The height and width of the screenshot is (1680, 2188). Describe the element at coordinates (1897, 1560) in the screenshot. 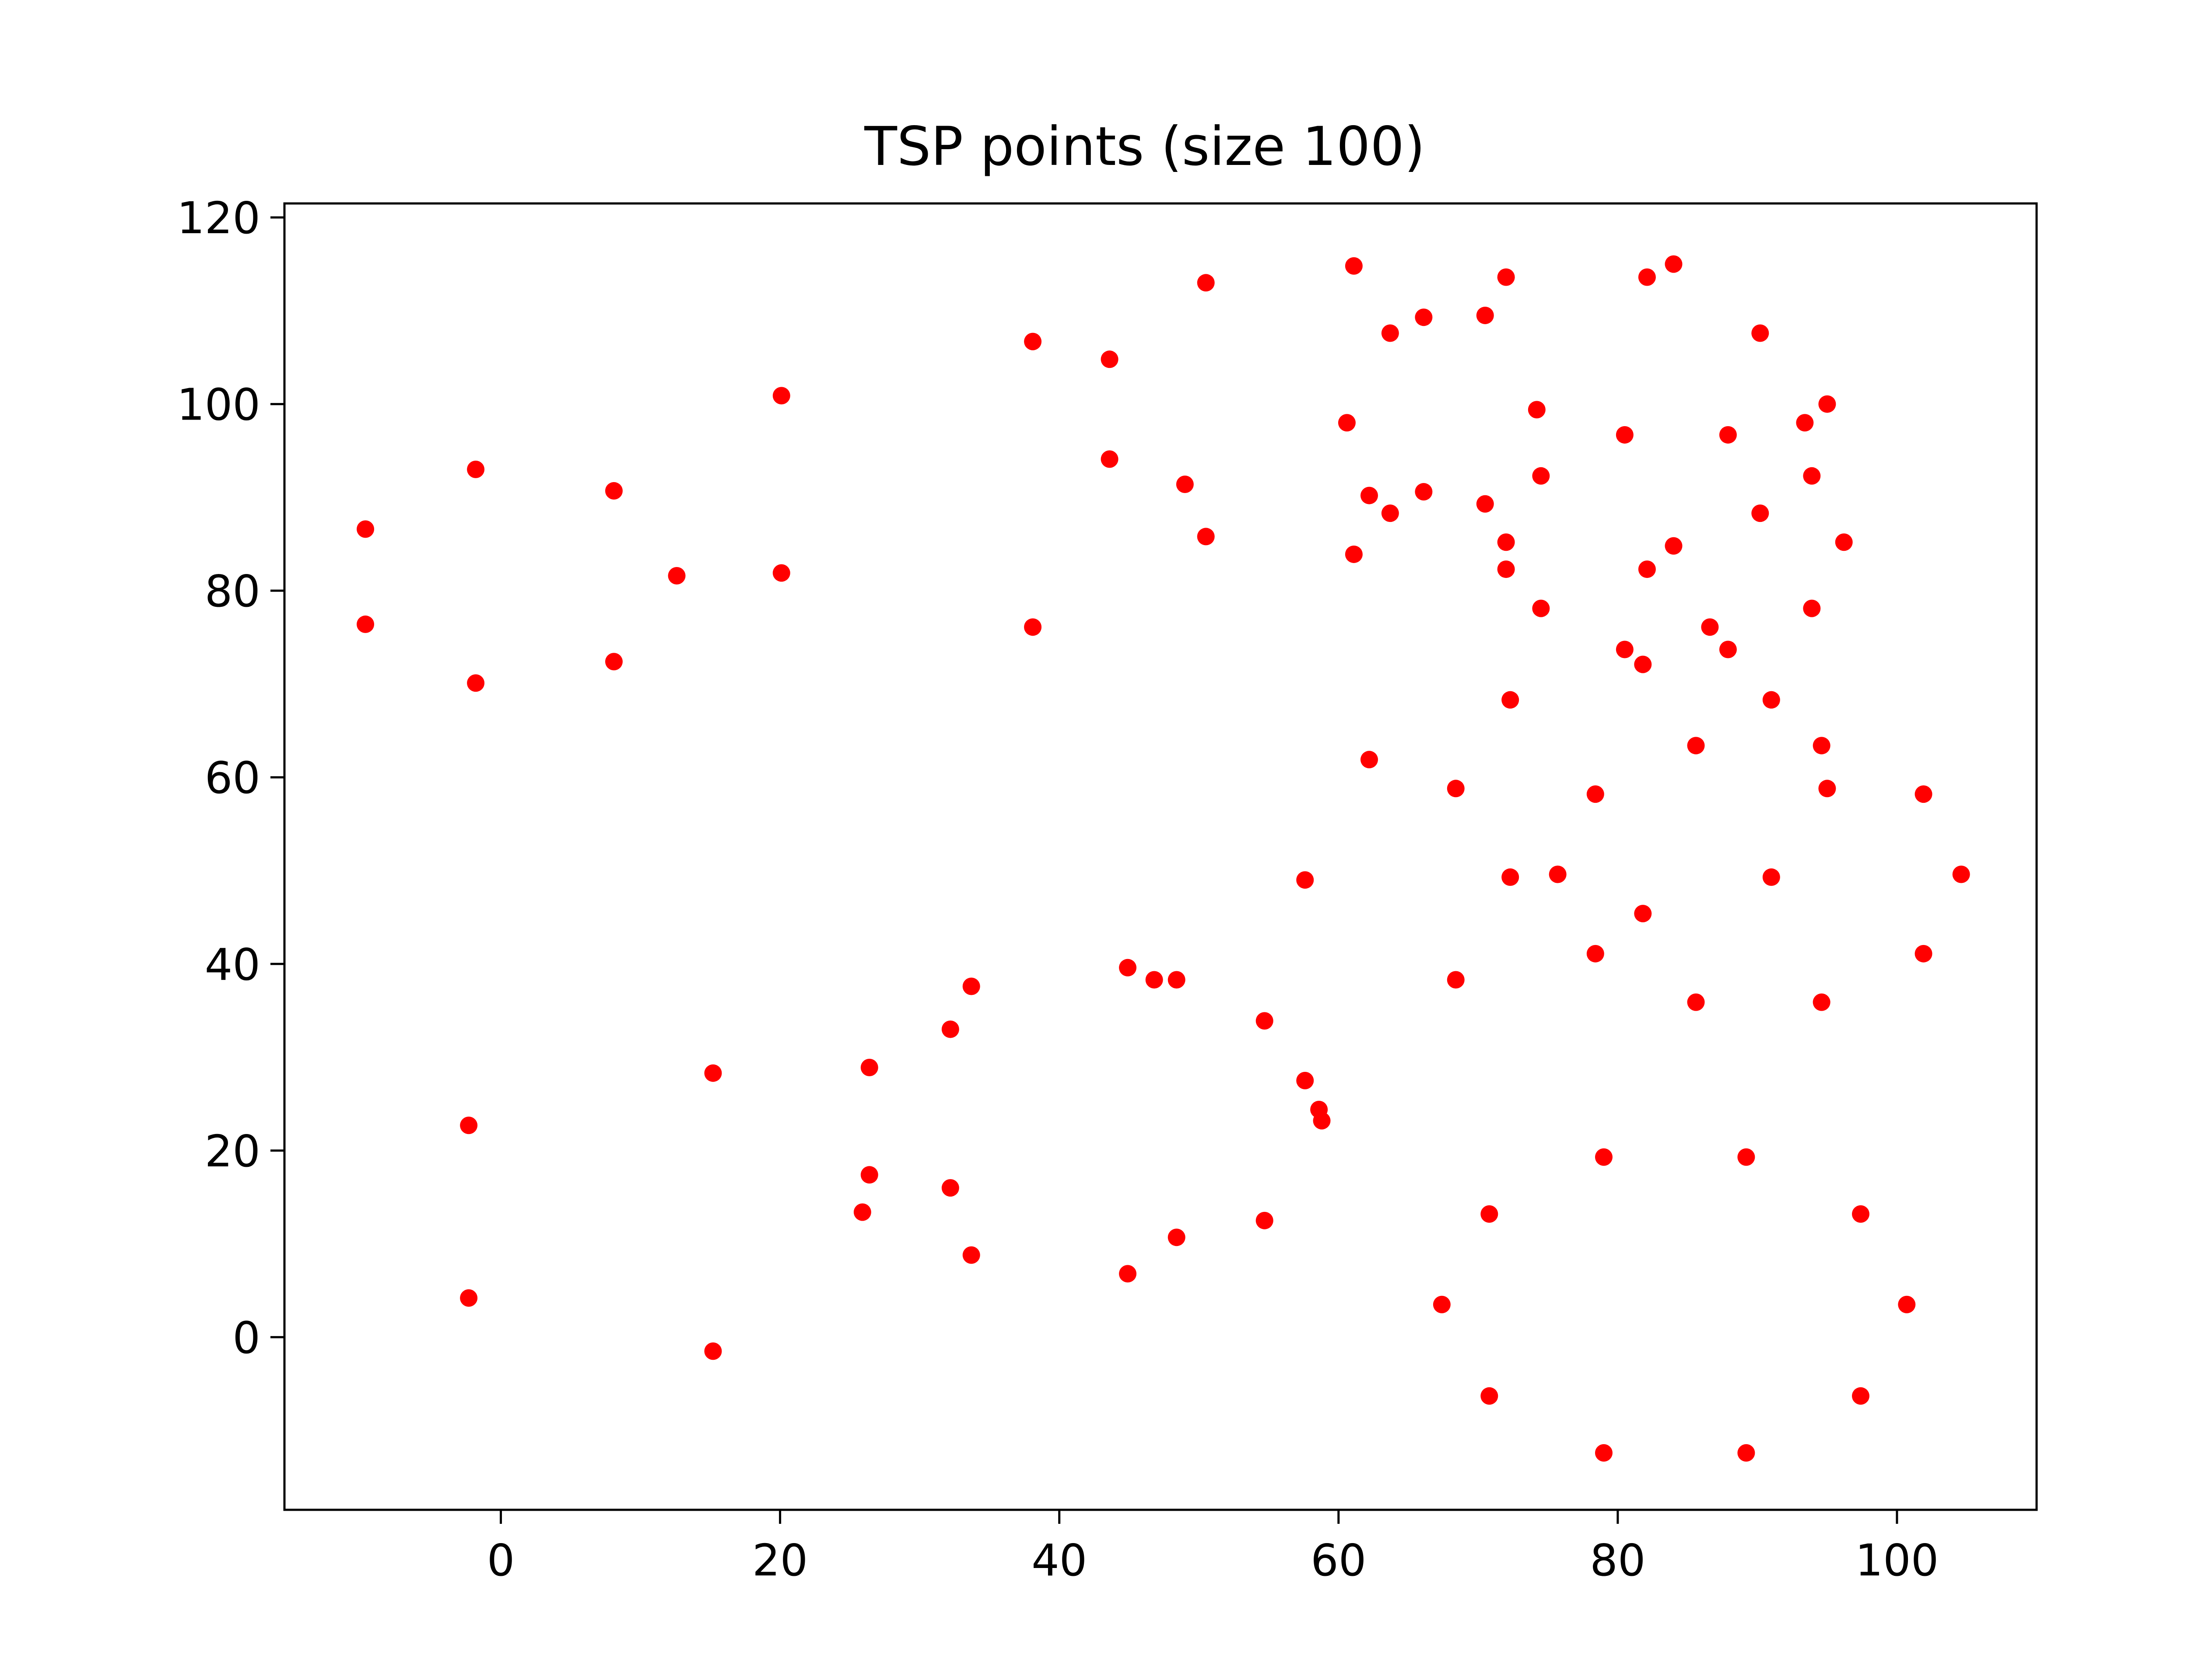

I see `x-tick-label: 100` at that location.